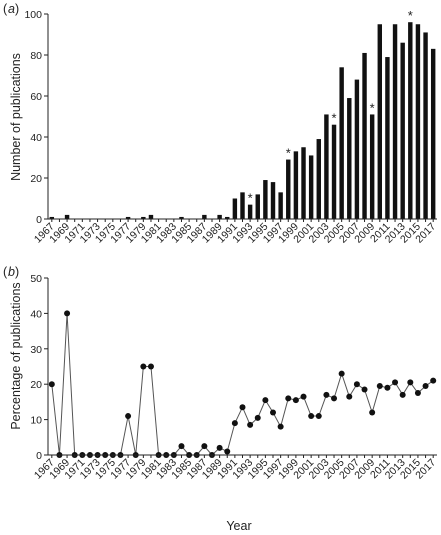 The height and width of the screenshot is (535, 441). Describe the element at coordinates (33, 15) in the screenshot. I see `panel-a-y-tick-label: 100` at that location.